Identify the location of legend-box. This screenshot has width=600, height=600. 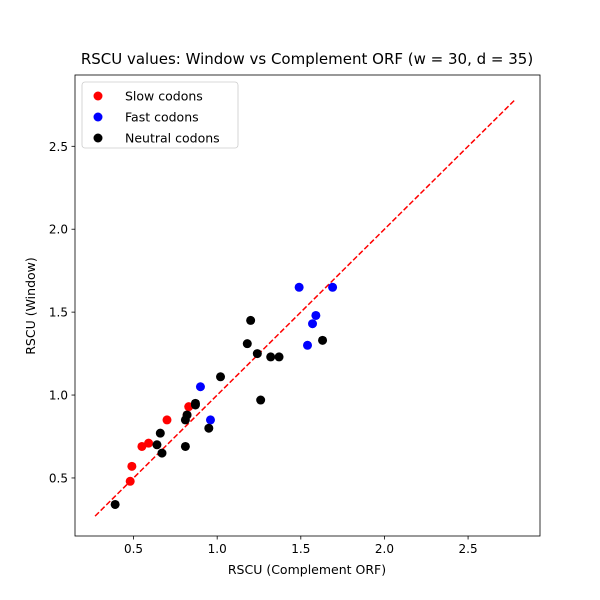
(160, 115).